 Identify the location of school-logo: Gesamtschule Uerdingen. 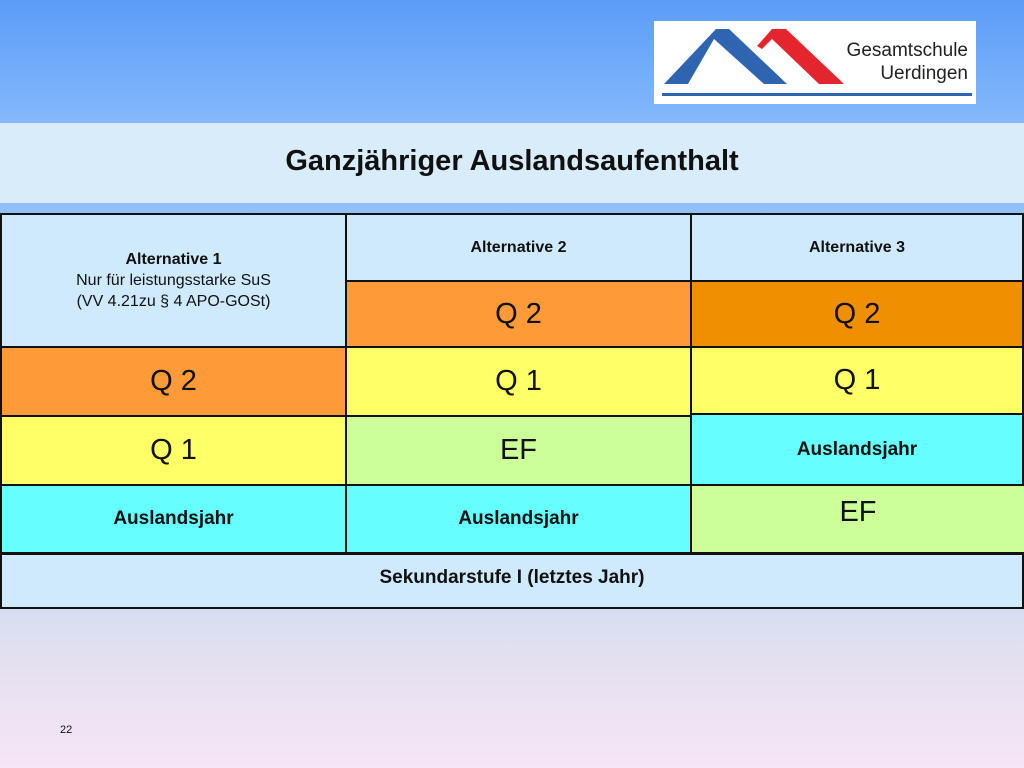
(815, 62).